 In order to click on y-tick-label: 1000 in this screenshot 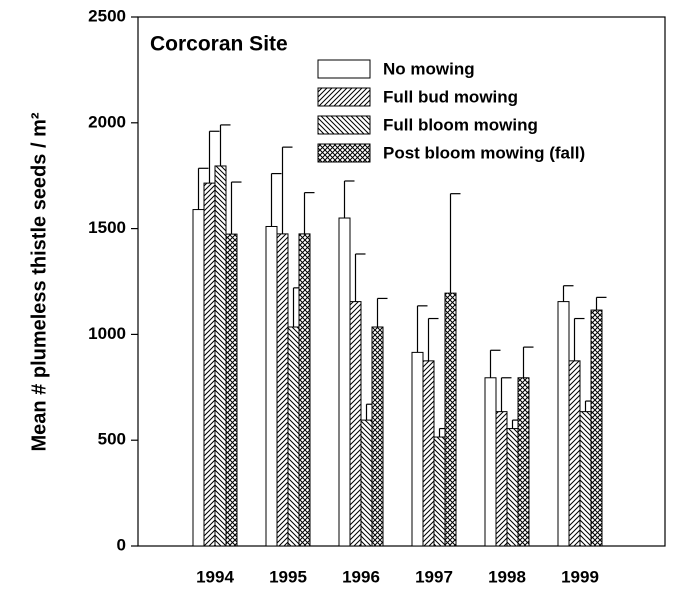, I will do `click(107, 333)`.